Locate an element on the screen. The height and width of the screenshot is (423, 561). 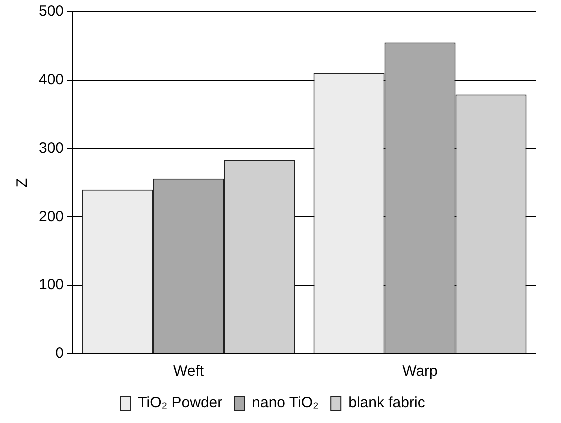
y-tick-label: 500 is located at coordinates (51, 11).